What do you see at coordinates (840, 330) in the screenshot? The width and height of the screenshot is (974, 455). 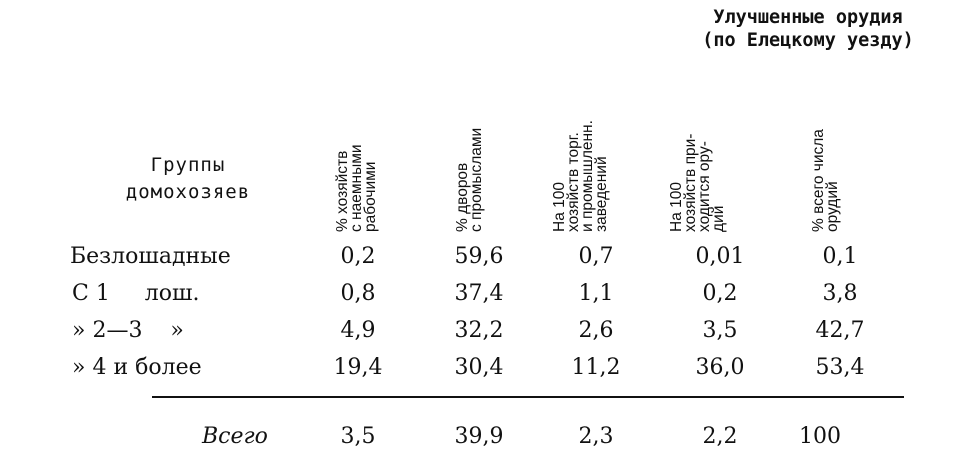 I see `cell-tools-share: 42,7` at bounding box center [840, 330].